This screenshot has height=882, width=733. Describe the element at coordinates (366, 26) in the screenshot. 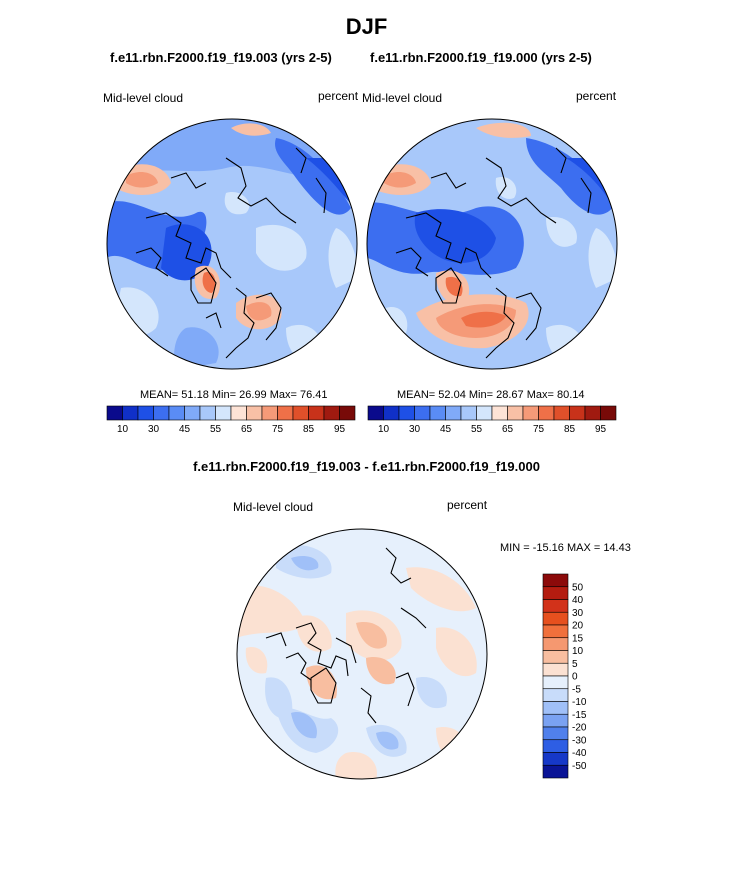

I see `figure-title: DJF` at that location.